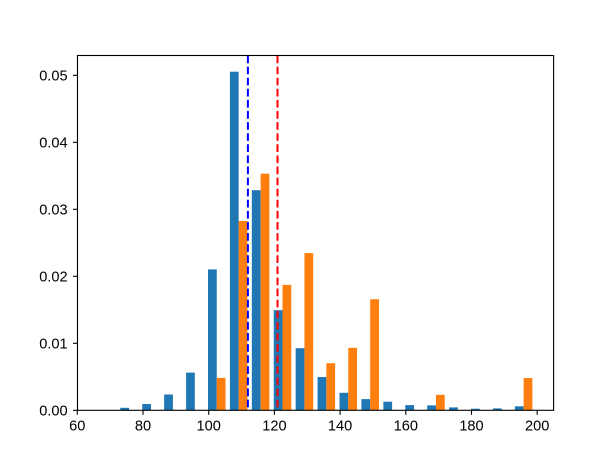 The image size is (614, 465). Describe the element at coordinates (53, 143) in the screenshot. I see `svg-text: 0.04` at that location.